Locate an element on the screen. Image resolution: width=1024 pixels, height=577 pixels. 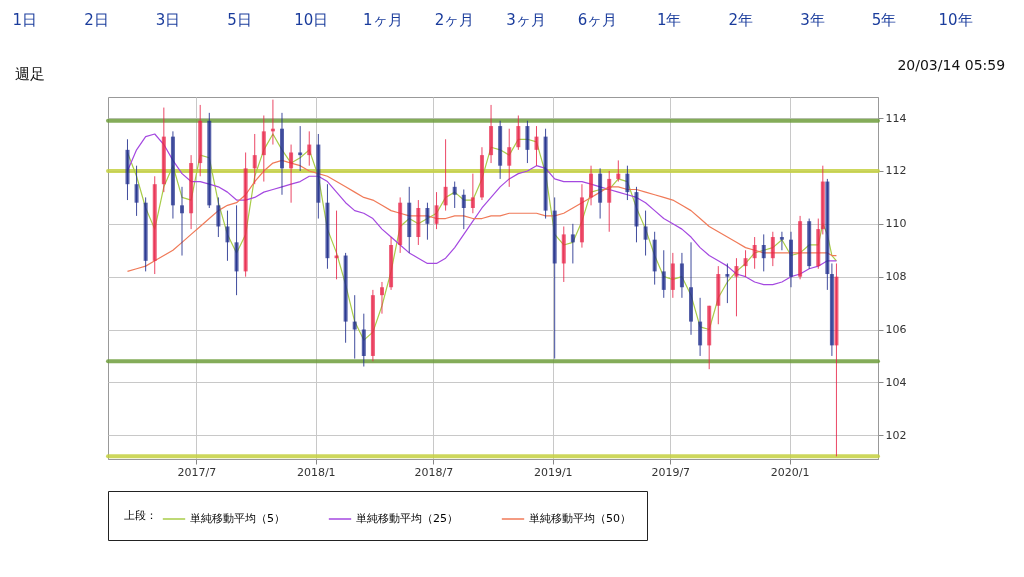
legend-label: 単純移動平均（5） is located at coordinates (237, 518).